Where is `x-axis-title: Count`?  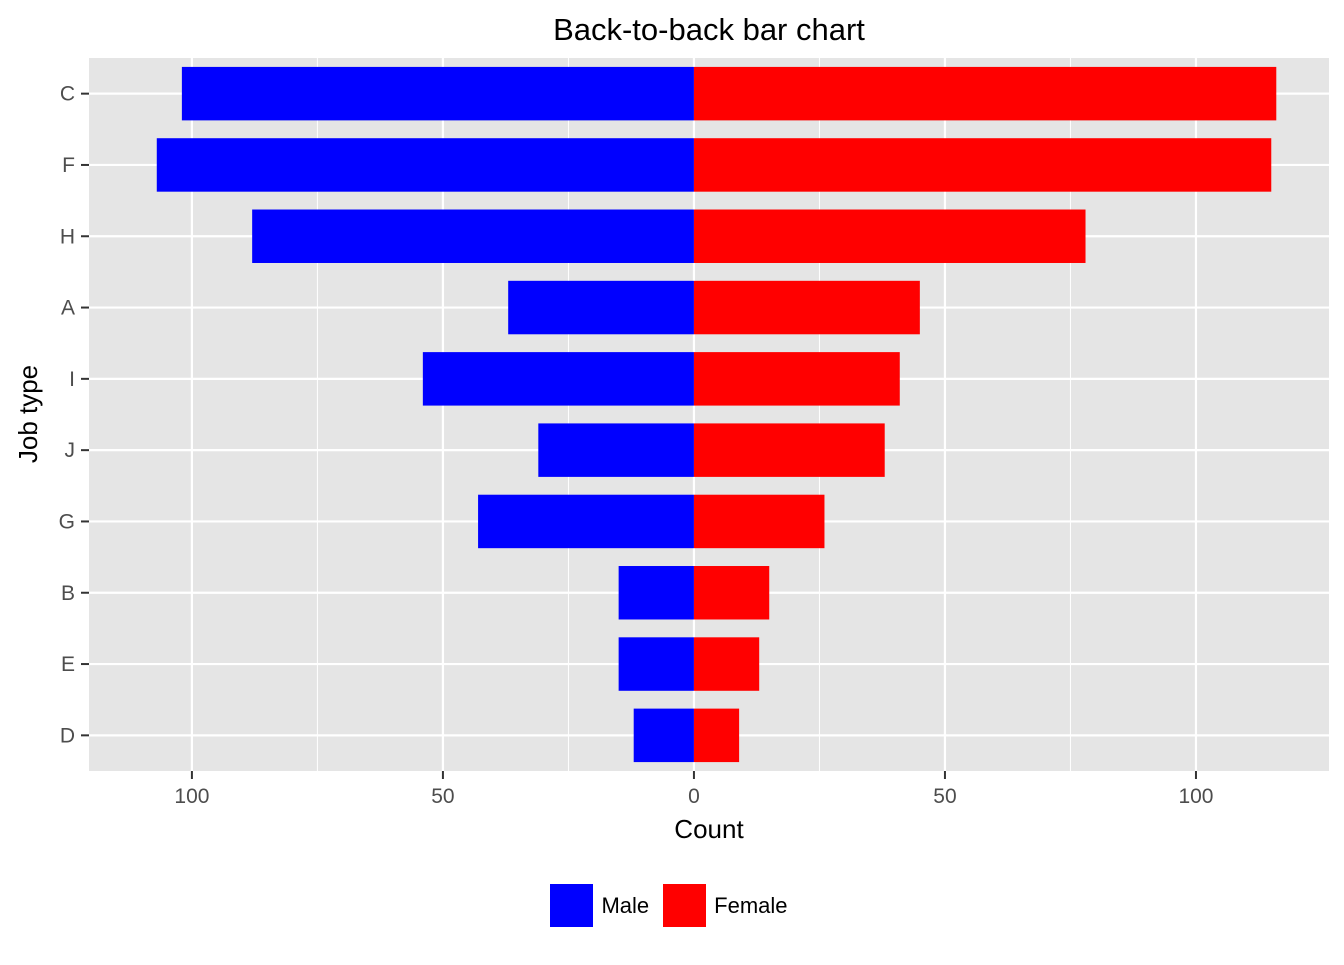
x-axis-title: Count is located at coordinates (709, 829).